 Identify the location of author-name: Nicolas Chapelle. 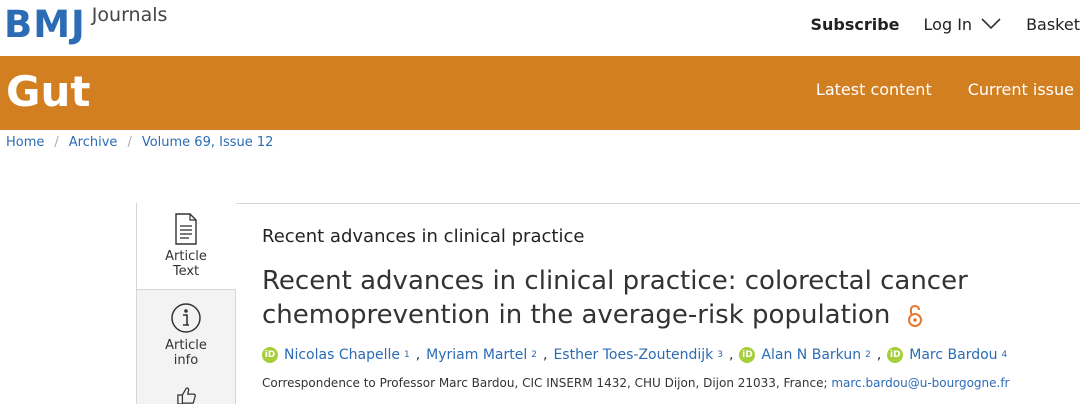
(342, 355).